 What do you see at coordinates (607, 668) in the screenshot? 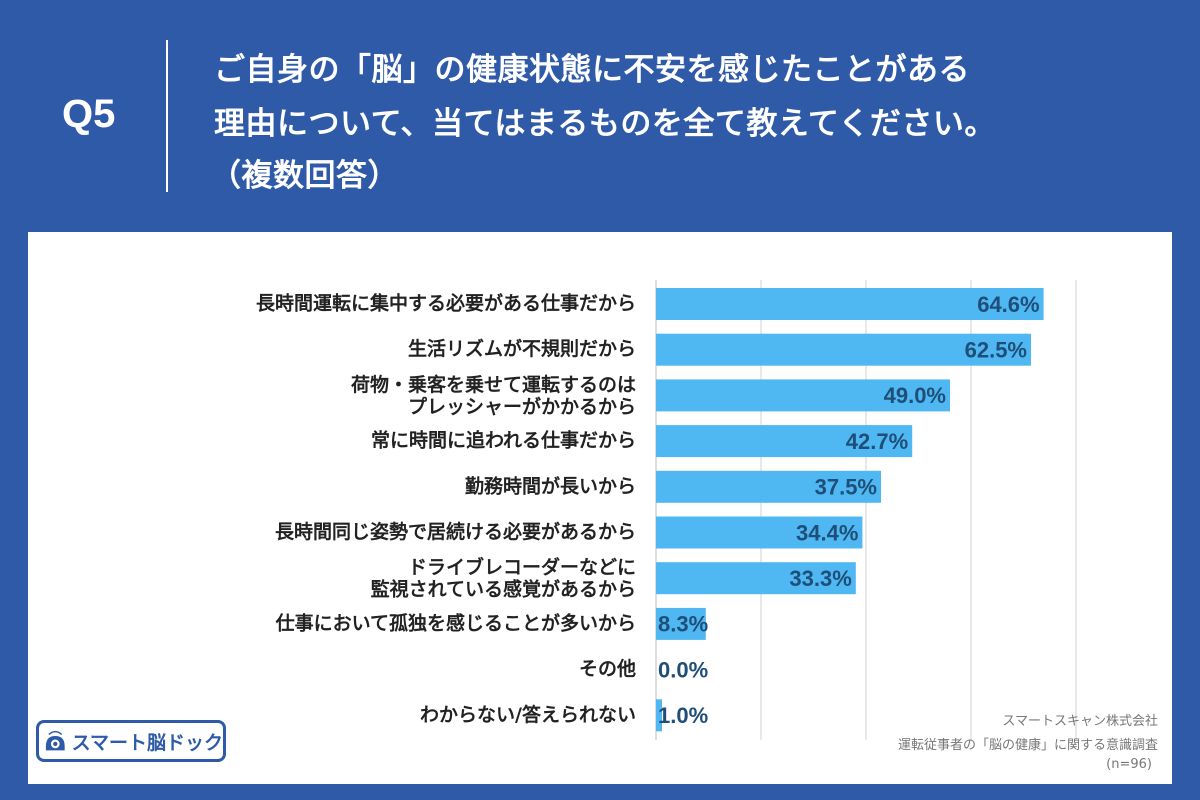
I see `category-label: その他` at bounding box center [607, 668].